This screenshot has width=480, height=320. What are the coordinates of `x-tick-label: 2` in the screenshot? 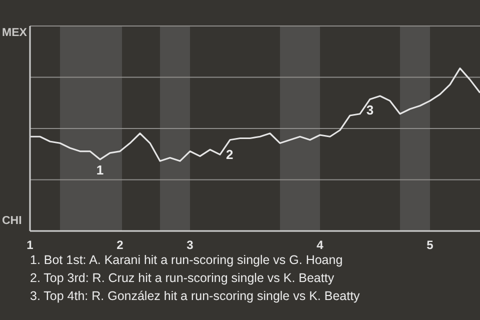 It's located at (120, 245).